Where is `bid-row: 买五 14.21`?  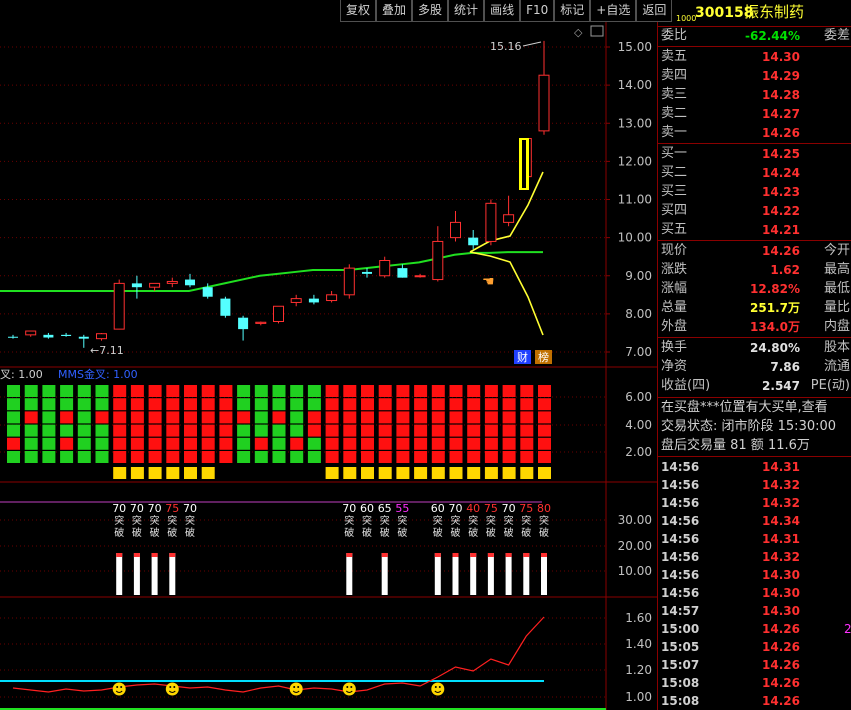
bid-row: 买五 14.21 is located at coordinates (754, 230).